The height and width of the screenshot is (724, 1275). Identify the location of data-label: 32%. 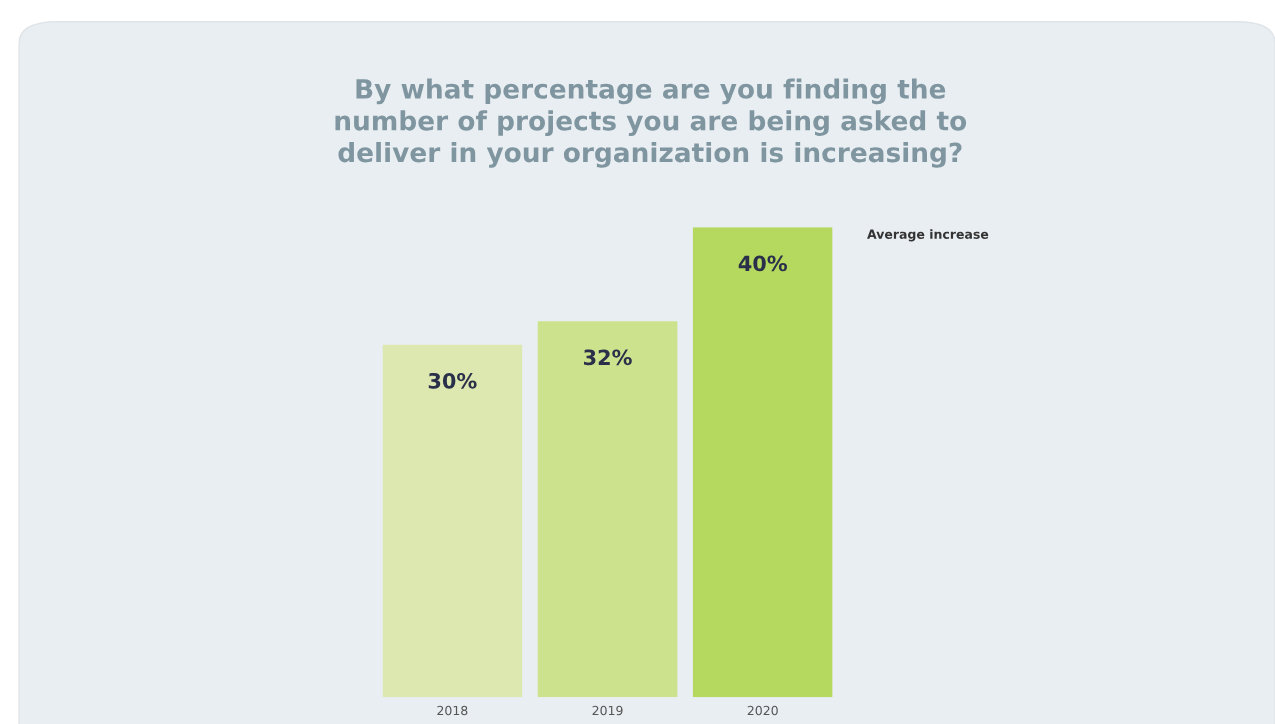
(608, 357).